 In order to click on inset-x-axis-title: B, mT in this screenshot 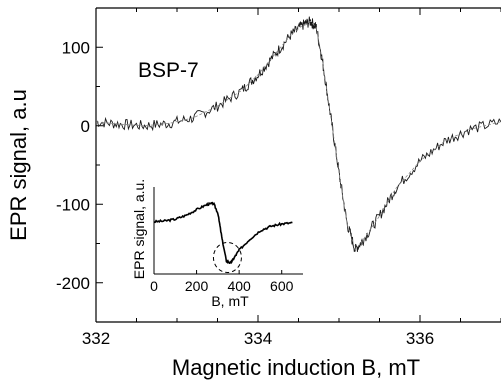, I will do `click(230, 301)`.